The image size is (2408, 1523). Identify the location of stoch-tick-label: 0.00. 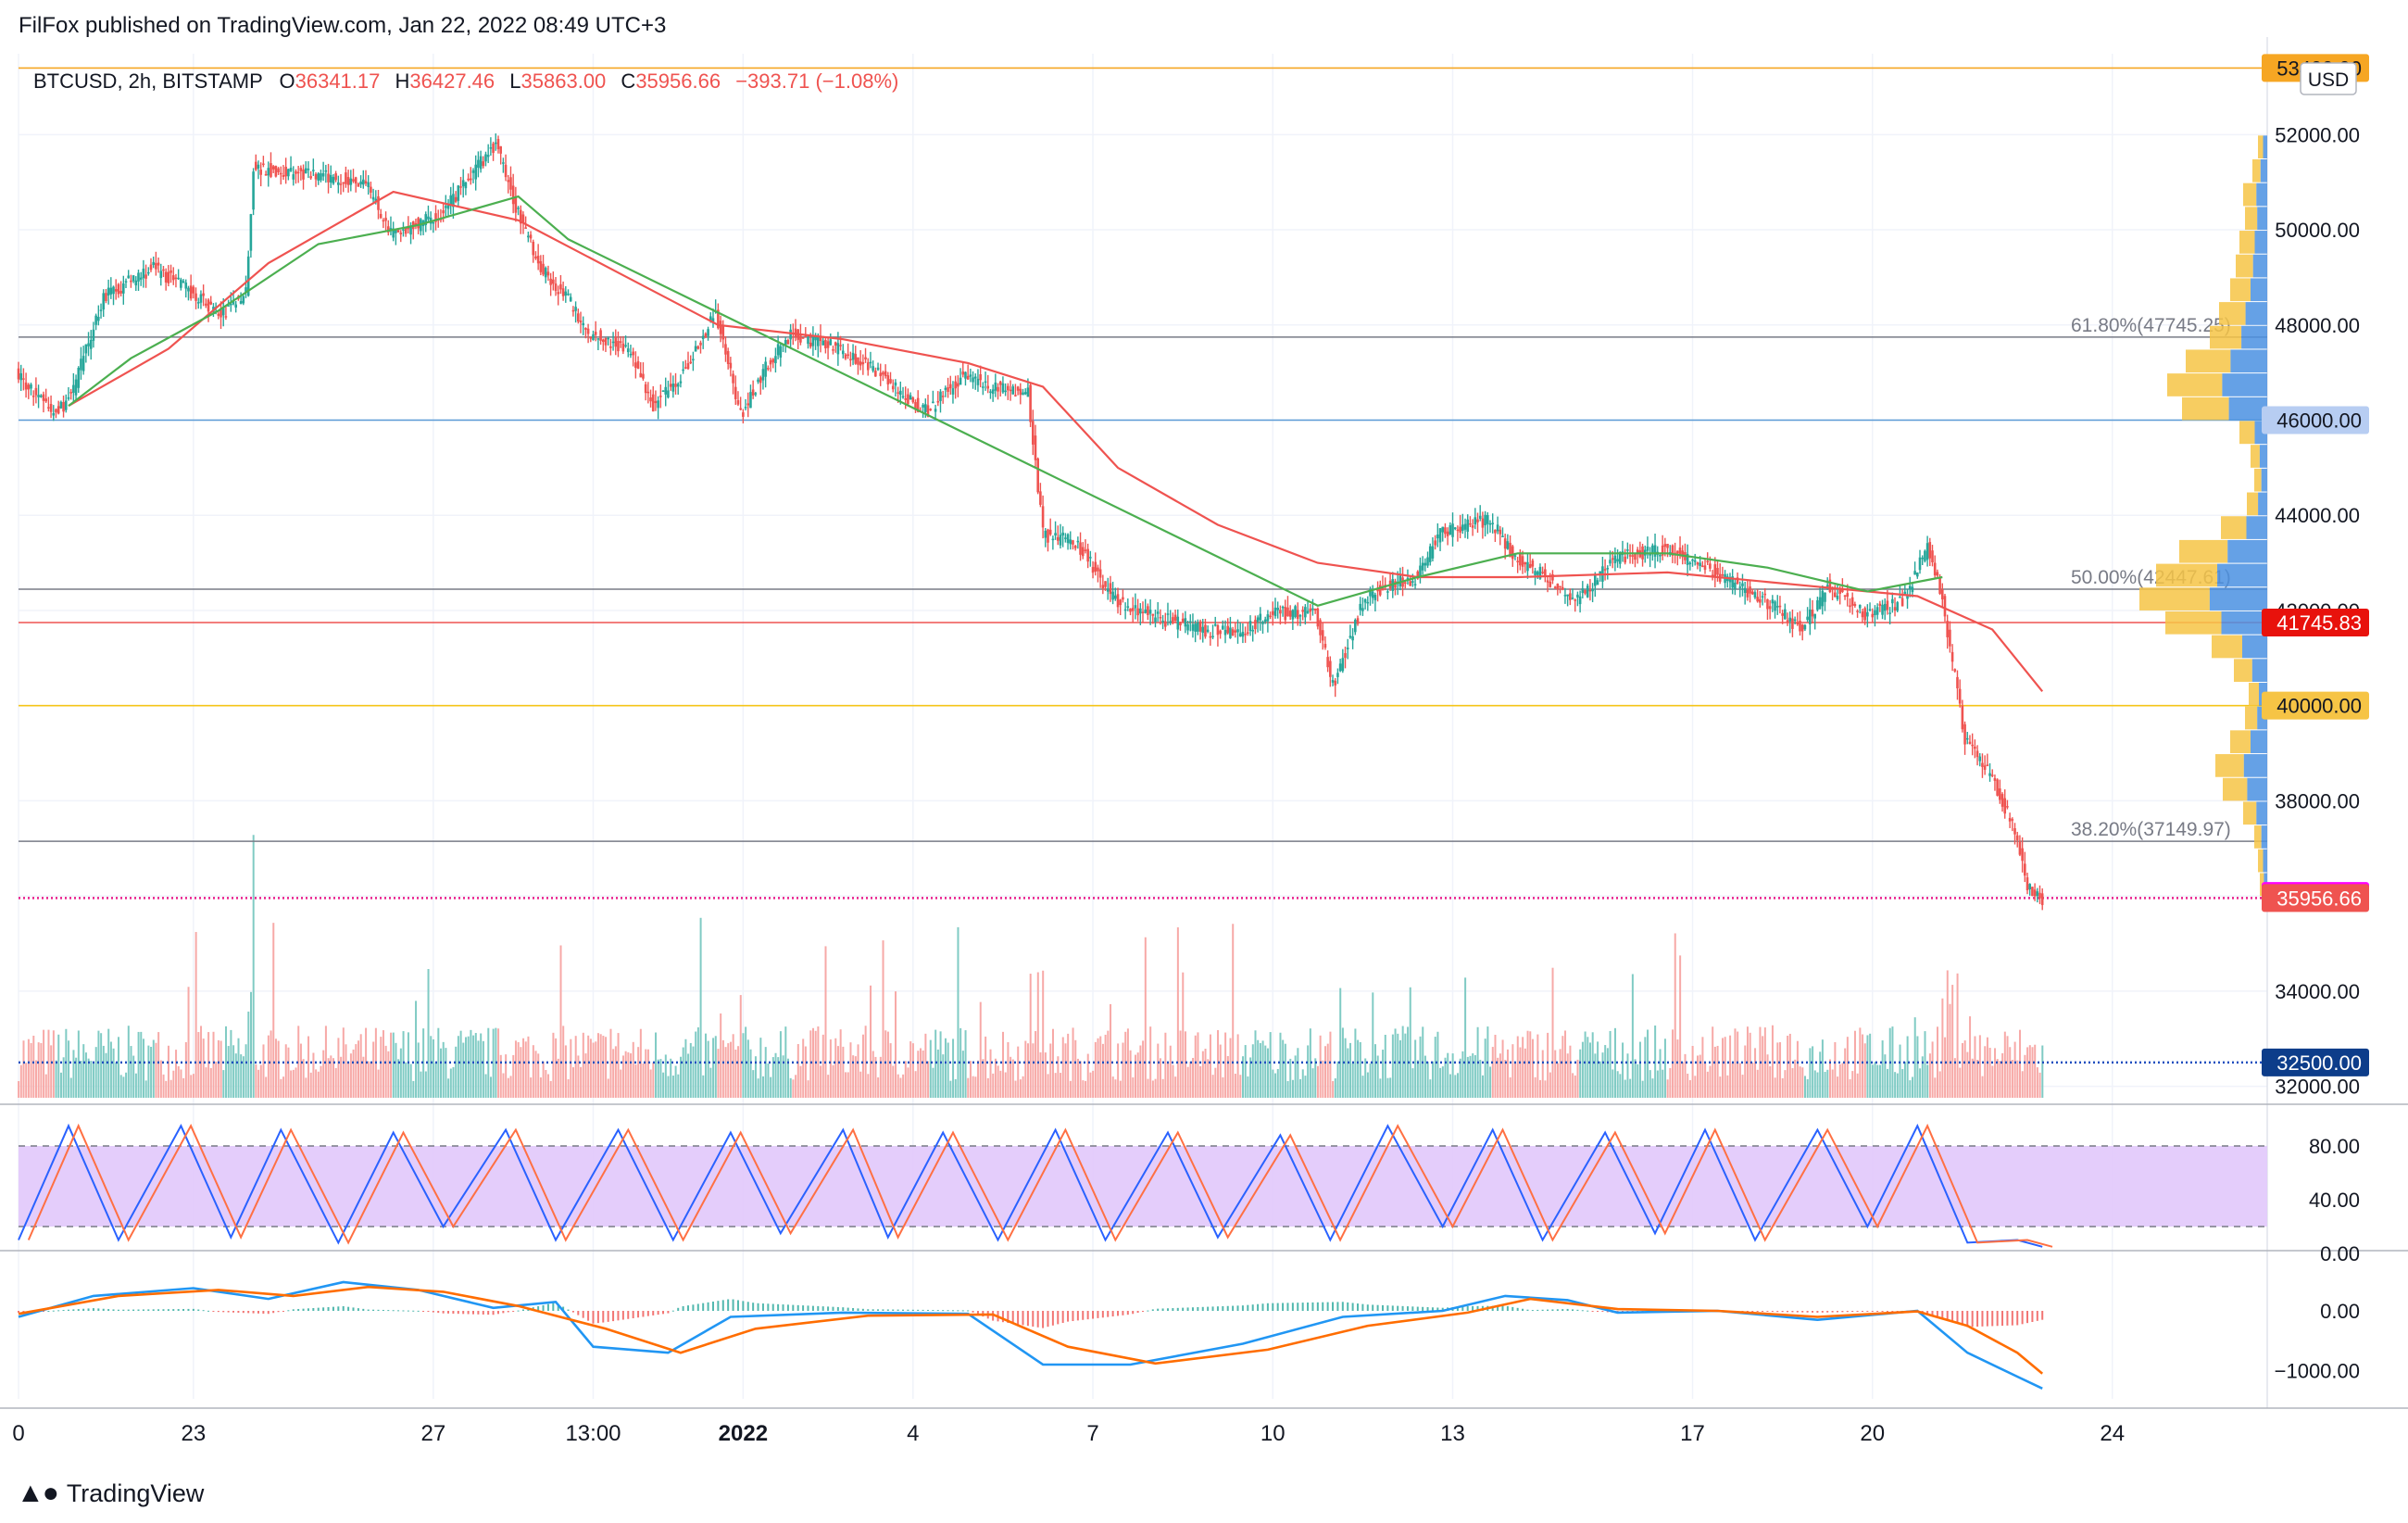
(2340, 1253).